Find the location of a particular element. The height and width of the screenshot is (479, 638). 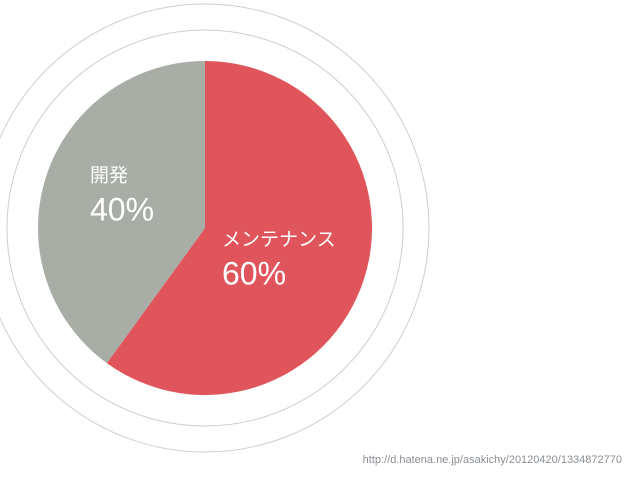

value-label: 40% is located at coordinates (122, 209).